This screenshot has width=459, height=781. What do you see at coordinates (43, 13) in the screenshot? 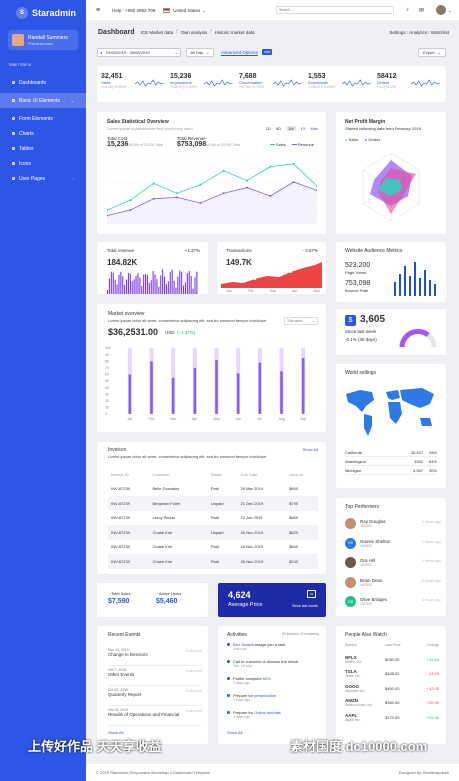
I see `brand: S Staradmin` at bounding box center [43, 13].